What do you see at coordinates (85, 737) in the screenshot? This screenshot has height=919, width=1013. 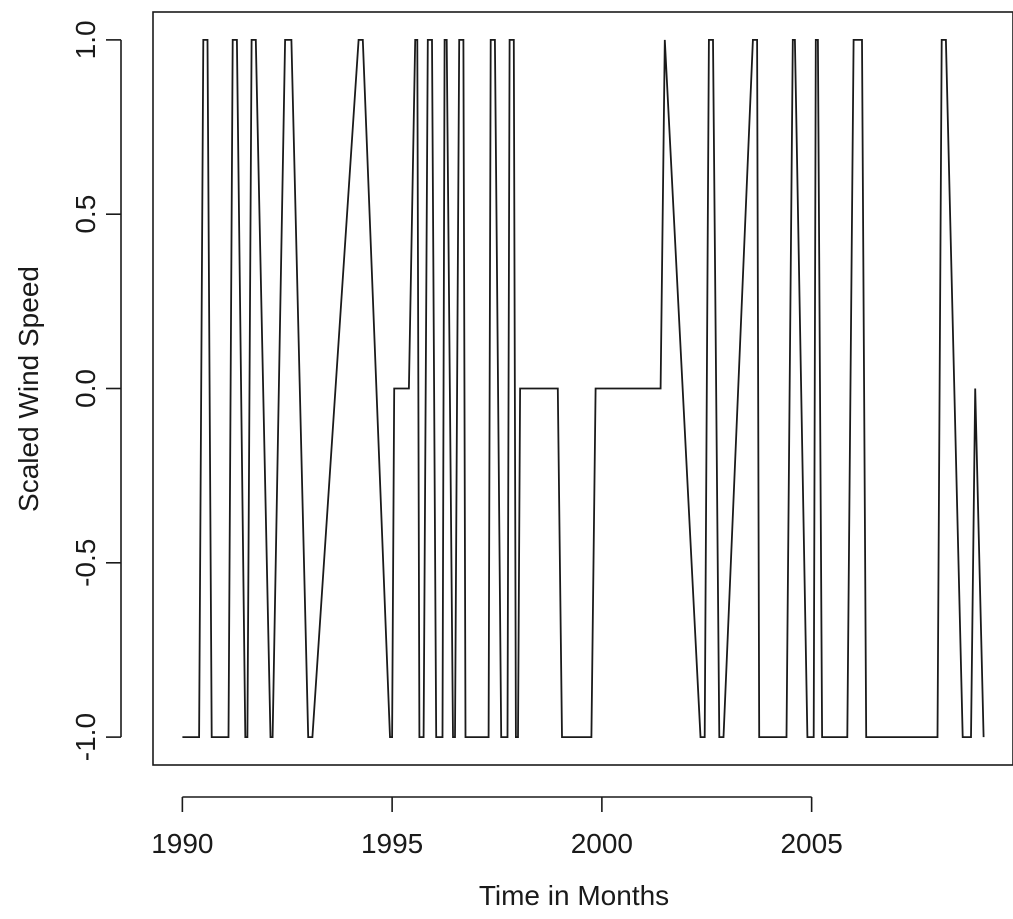 I see `y-tick-label: -1.0` at bounding box center [85, 737].